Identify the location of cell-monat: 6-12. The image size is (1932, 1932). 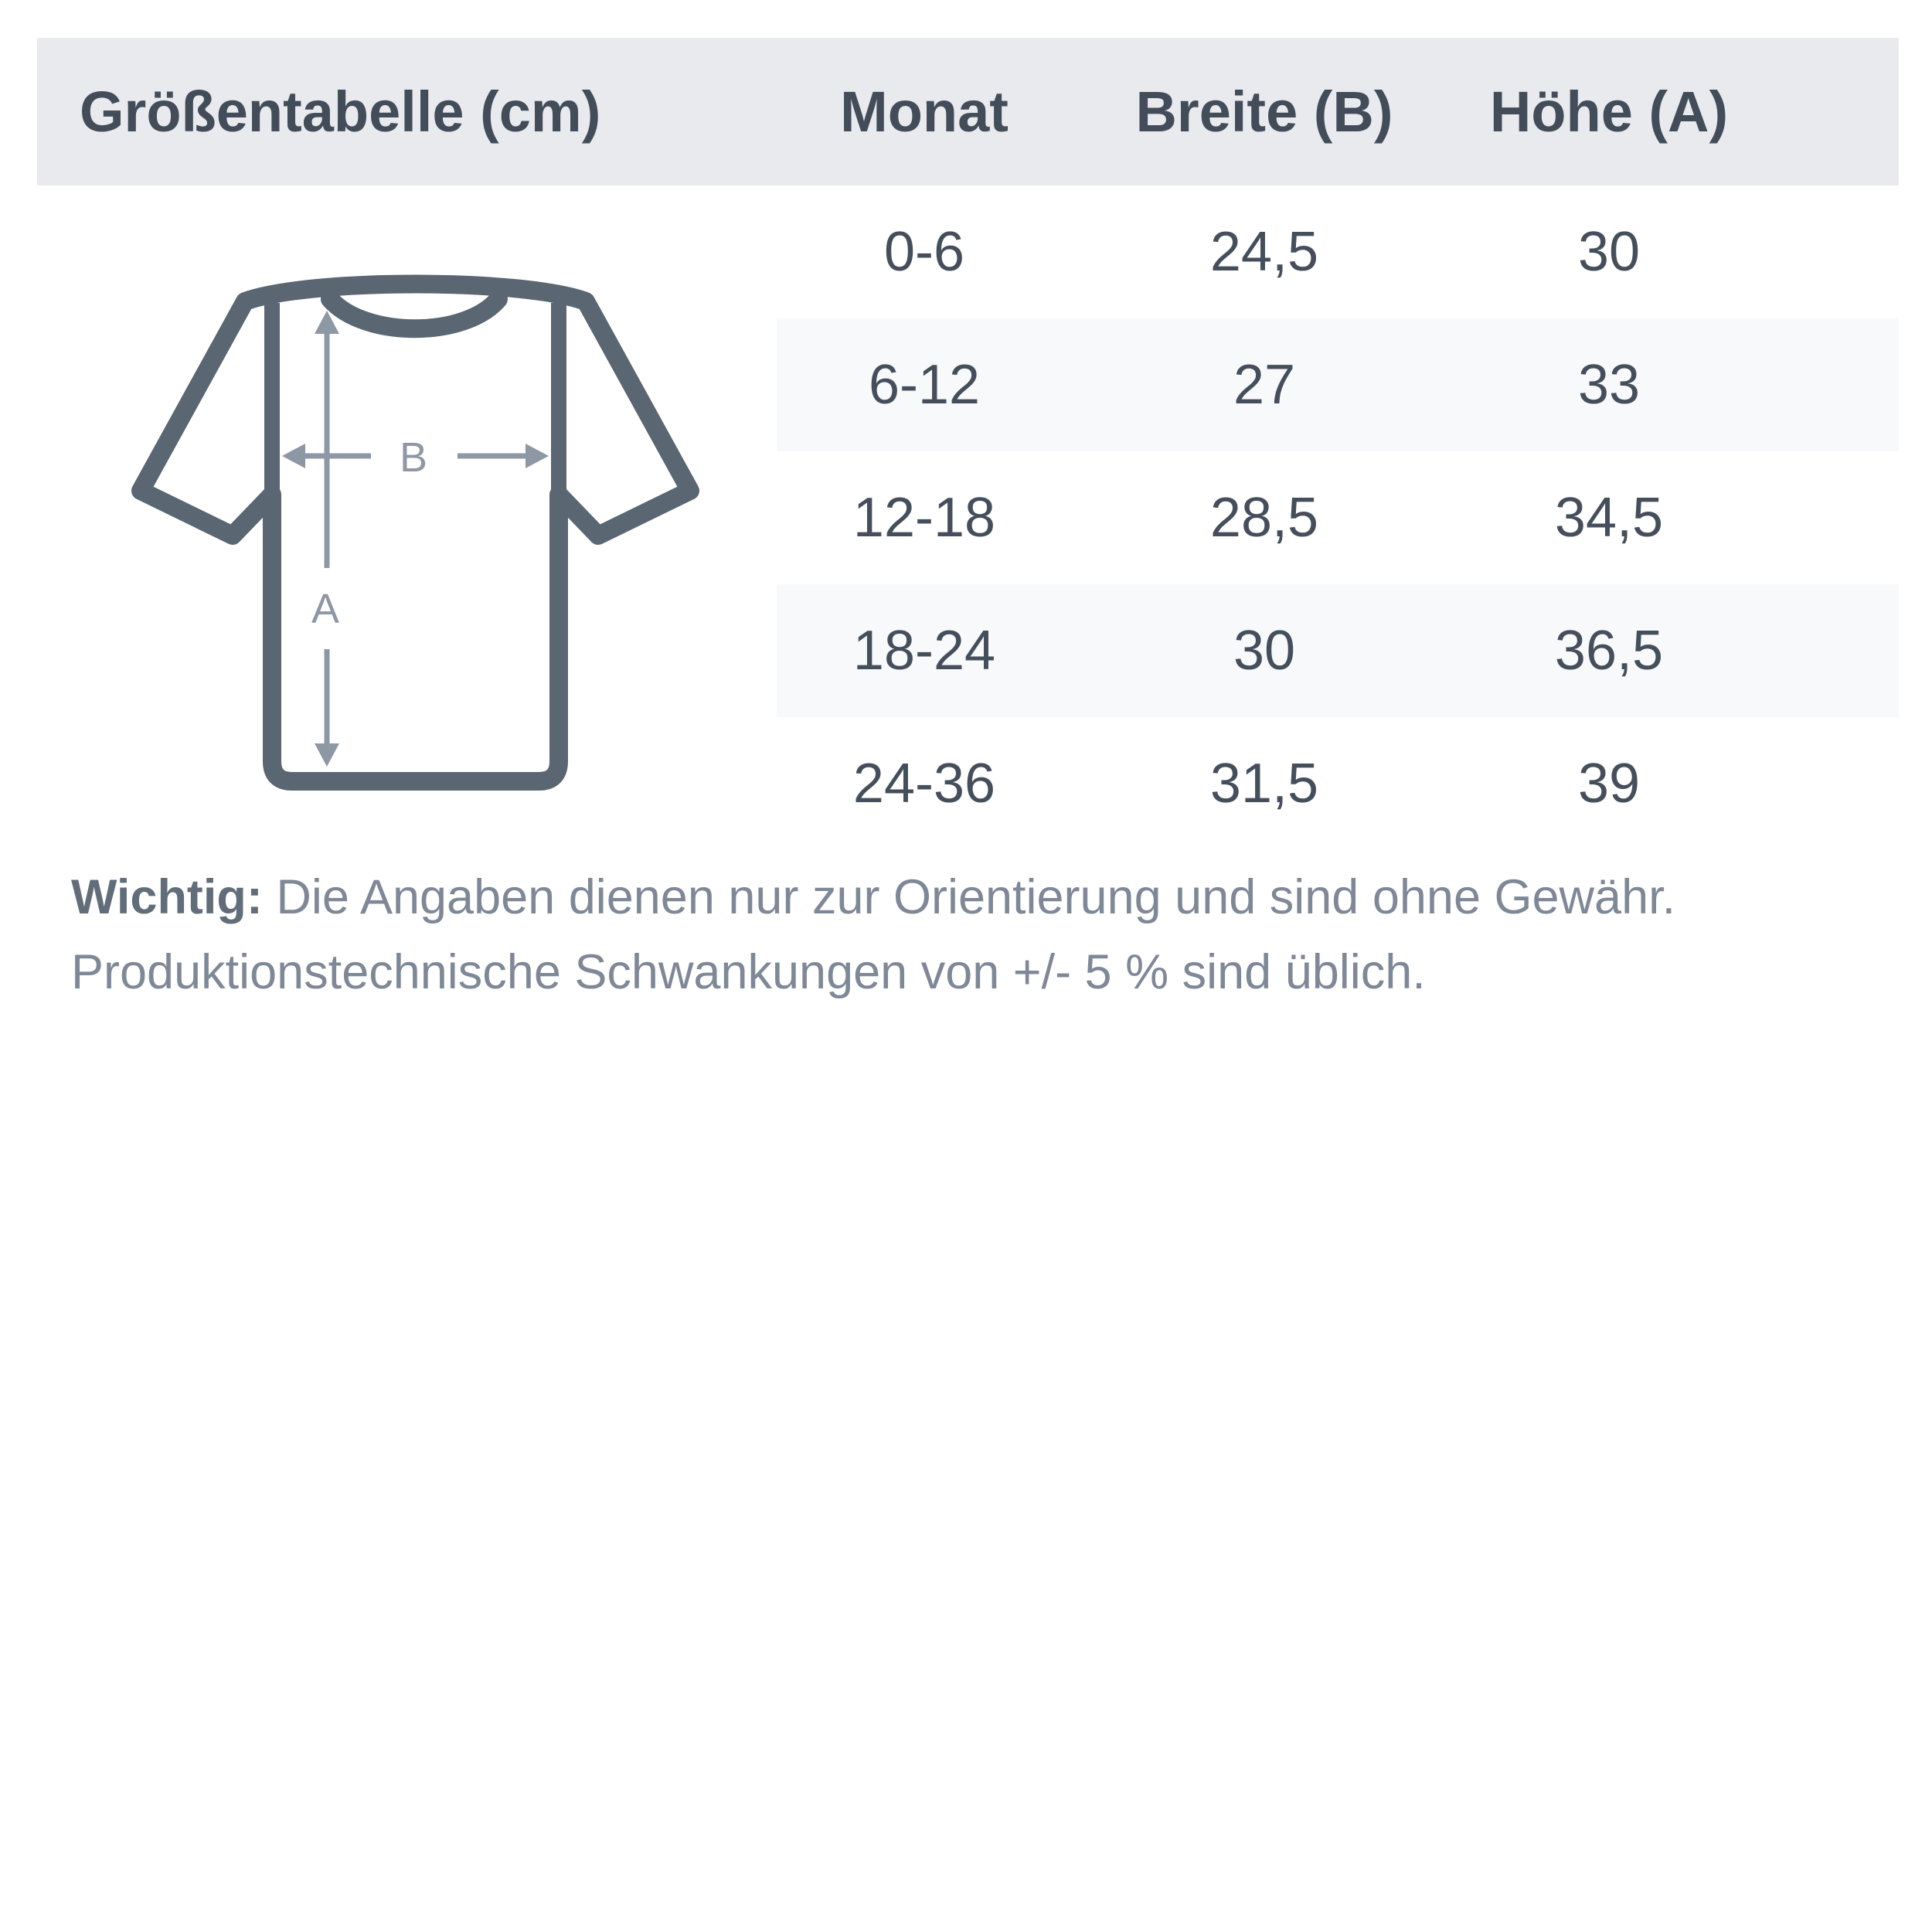
(925, 385).